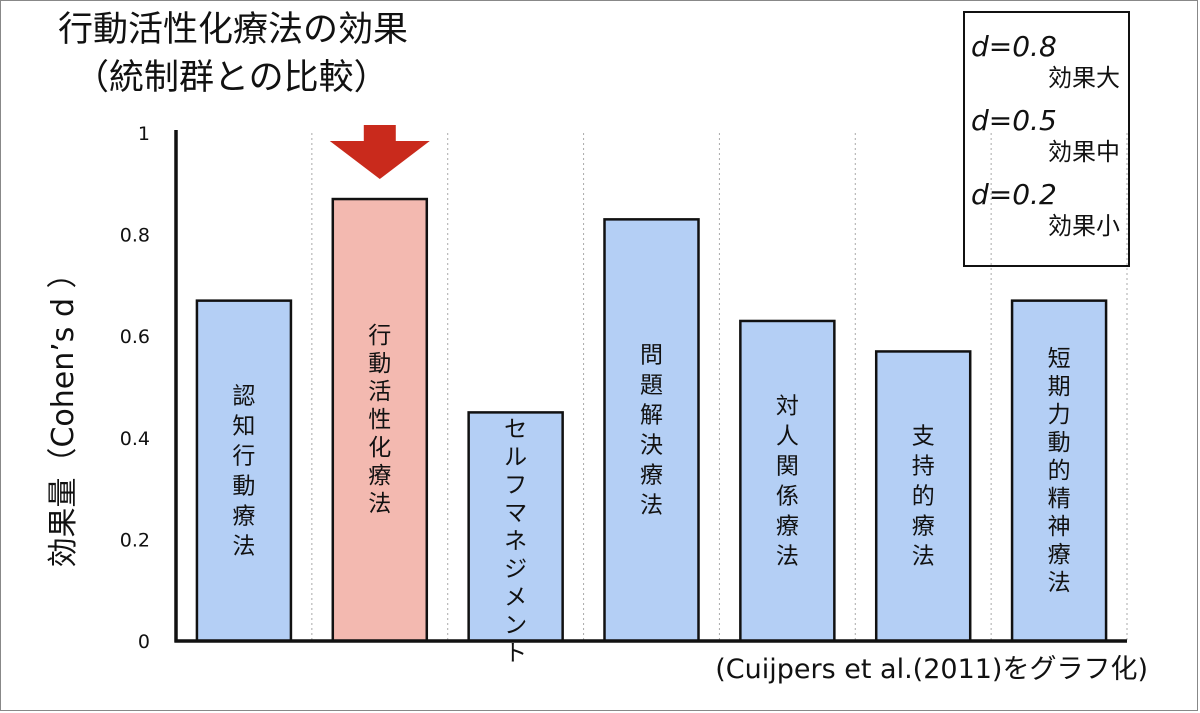 The image size is (1200, 713). Describe the element at coordinates (1014, 120) in the screenshot. I see `legend-d-medium: d=0.5` at that location.